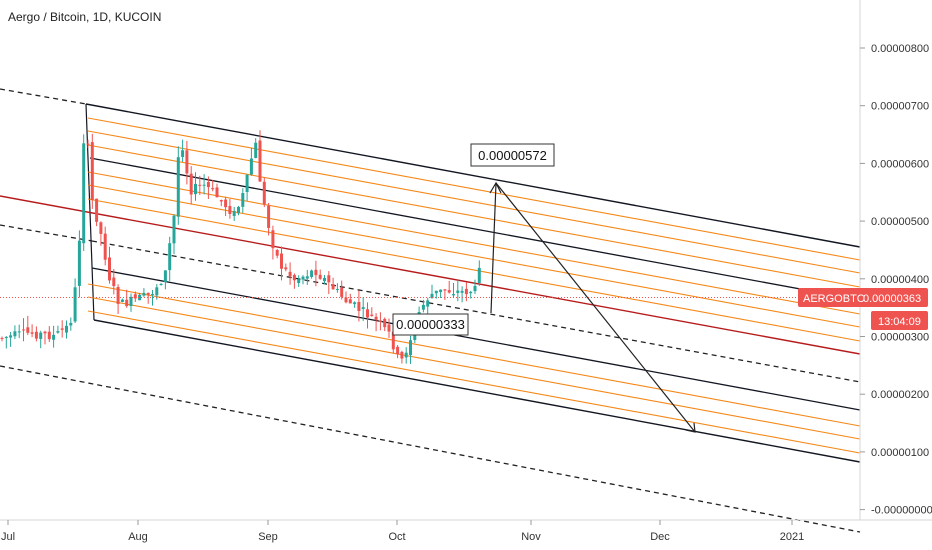 The height and width of the screenshot is (550, 932). I want to click on countdown-label: 13:04:09, so click(899, 322).